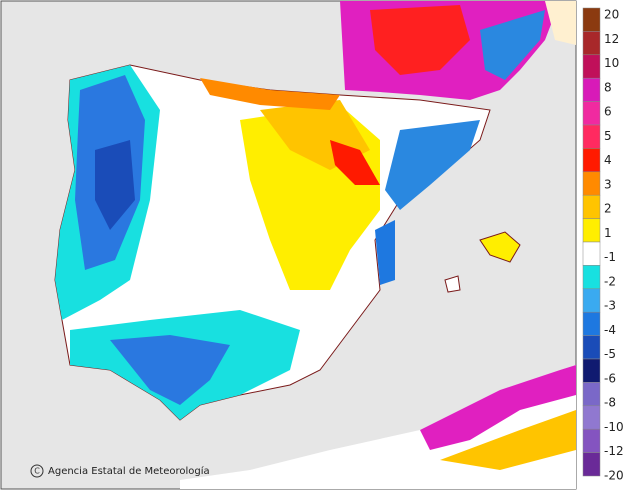 Image resolution: width=630 pixels, height=504 pixels. Describe the element at coordinates (355, 162) in the screenshot. I see `ebro-hot` at that location.